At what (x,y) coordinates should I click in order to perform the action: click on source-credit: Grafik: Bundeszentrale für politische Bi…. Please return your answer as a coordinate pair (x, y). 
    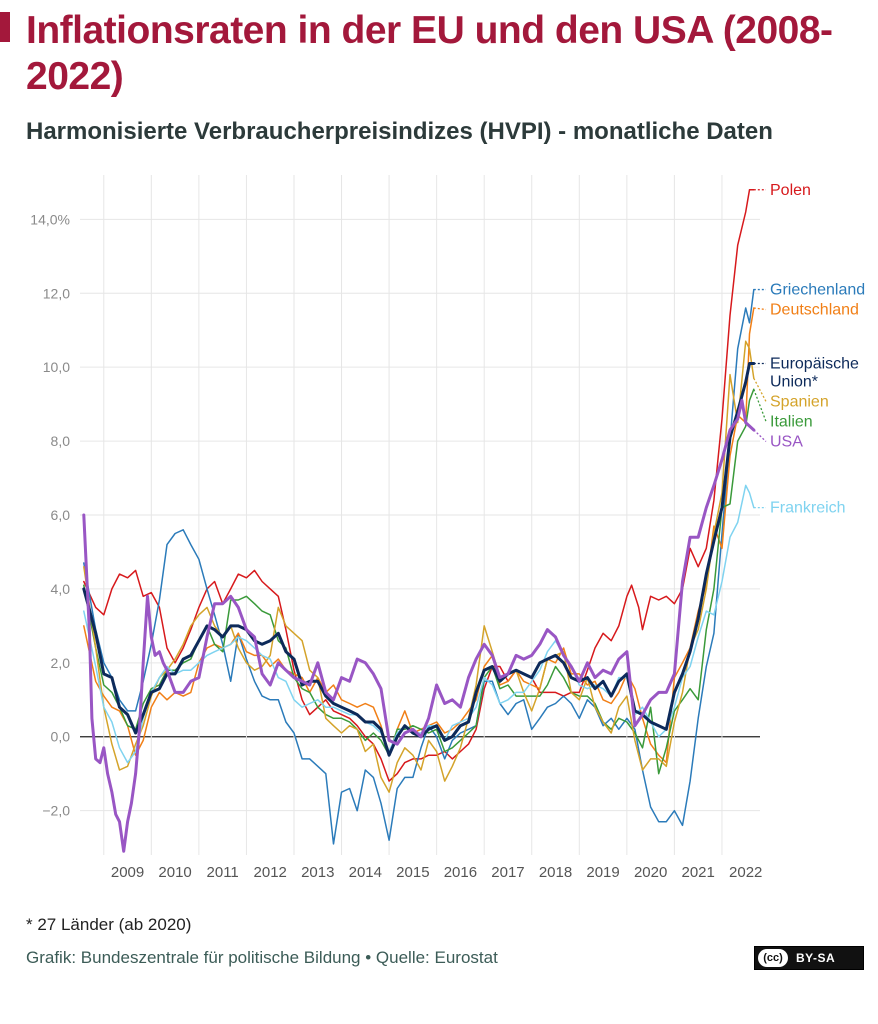
    Looking at the image, I should click on (262, 957).